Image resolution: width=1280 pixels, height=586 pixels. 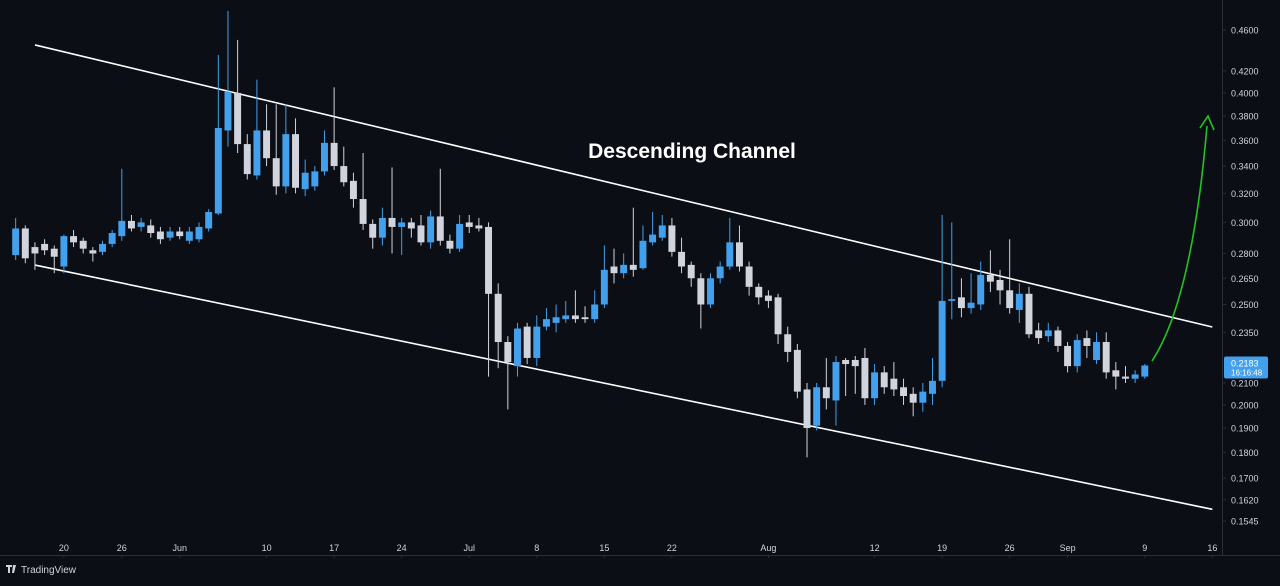 What do you see at coordinates (1144, 548) in the screenshot?
I see `x-tick-label: 9` at bounding box center [1144, 548].